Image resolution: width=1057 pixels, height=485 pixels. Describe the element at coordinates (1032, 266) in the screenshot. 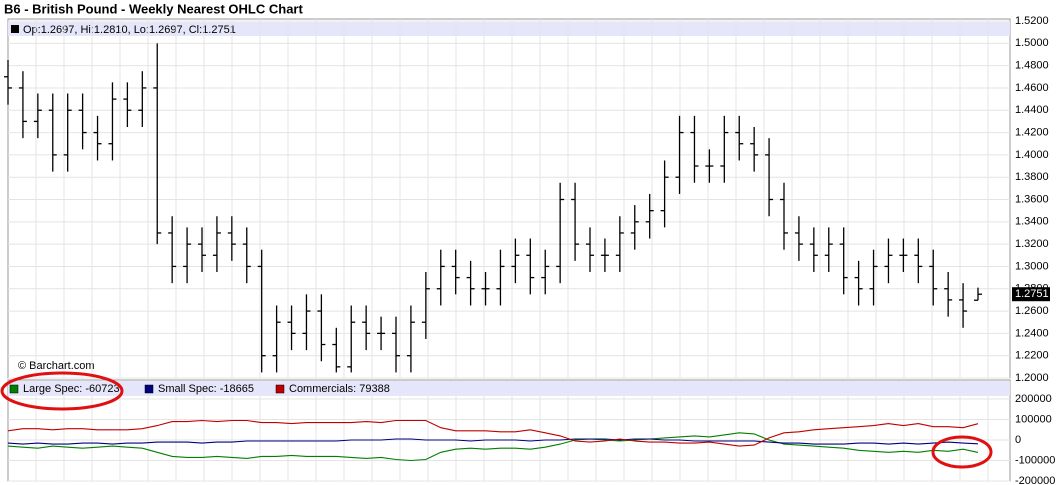

I see `y-tick-label: 1.3000` at that location.